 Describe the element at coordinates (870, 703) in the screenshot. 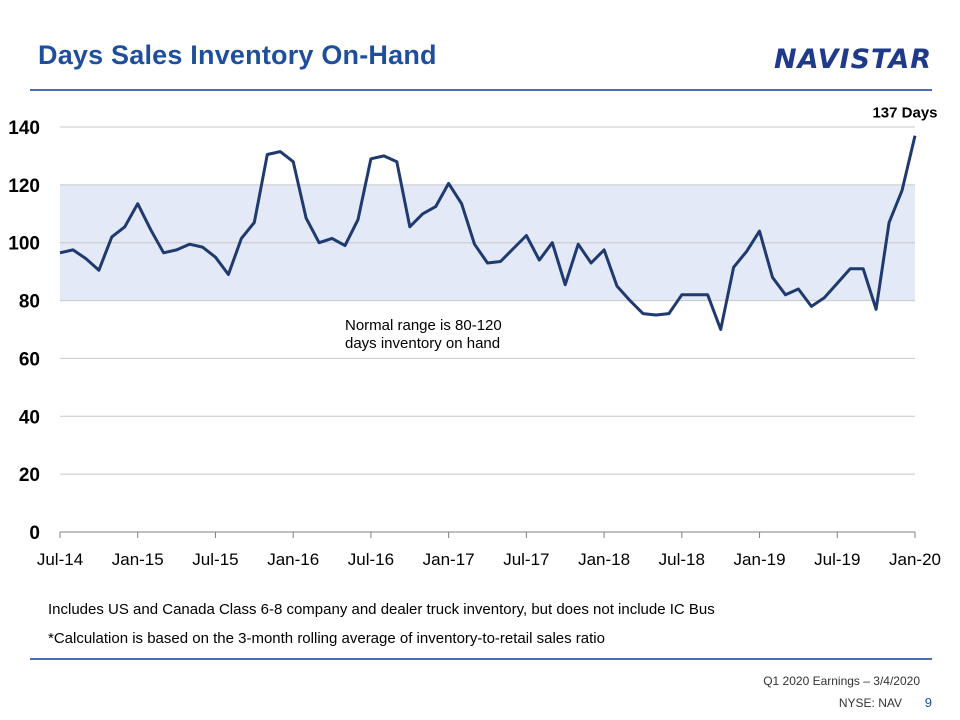

I see `footer-ticker: NYSE: NAV` at that location.